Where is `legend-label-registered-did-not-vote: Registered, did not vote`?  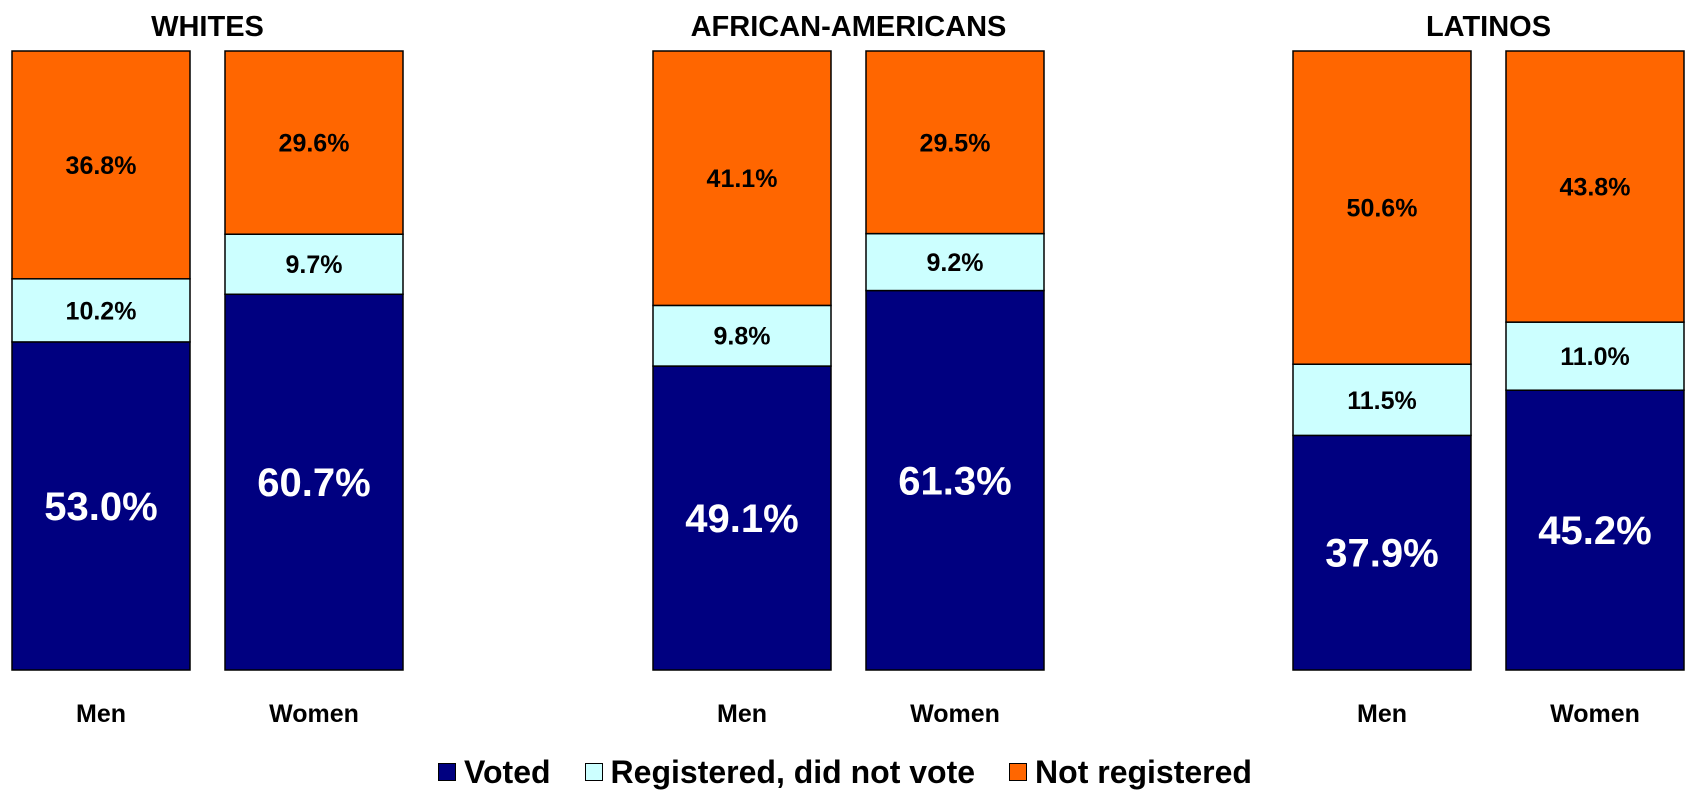 legend-label-registered-did-not-vote: Registered, did not vote is located at coordinates (793, 771).